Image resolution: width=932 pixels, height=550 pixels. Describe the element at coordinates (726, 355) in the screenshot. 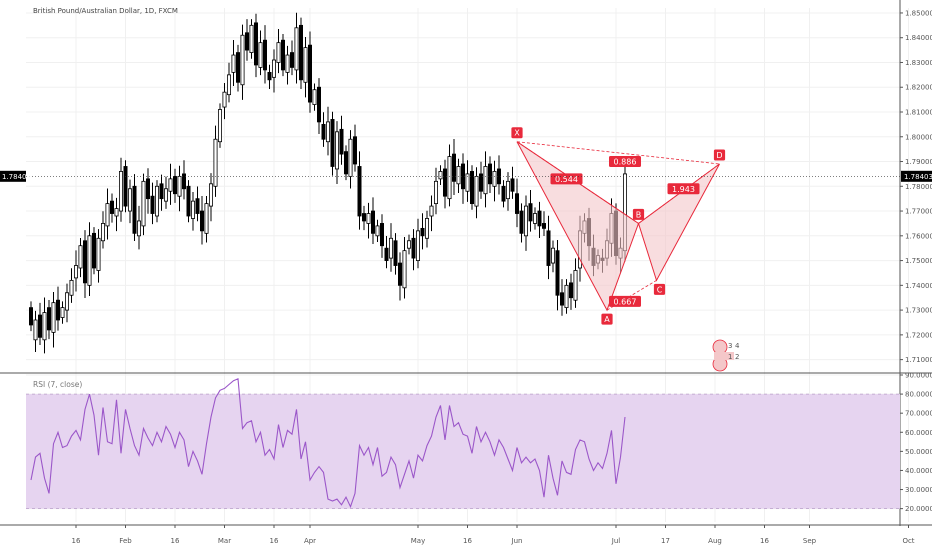

I see `harmonic-pattern-icon: 3 41 2` at that location.